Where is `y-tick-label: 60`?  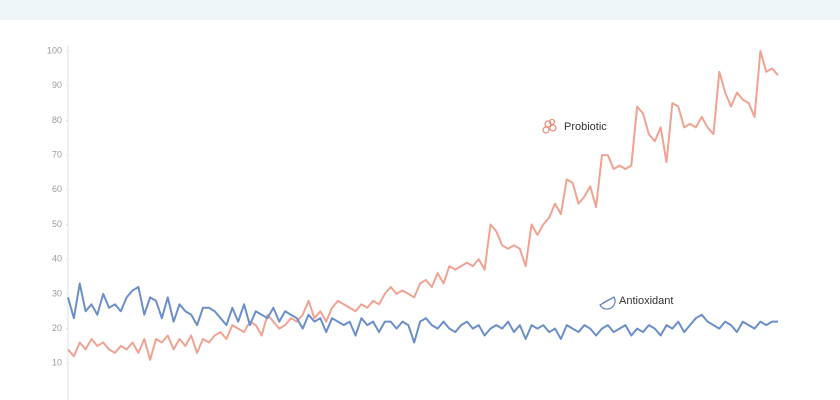
y-tick-label: 60 is located at coordinates (57, 189).